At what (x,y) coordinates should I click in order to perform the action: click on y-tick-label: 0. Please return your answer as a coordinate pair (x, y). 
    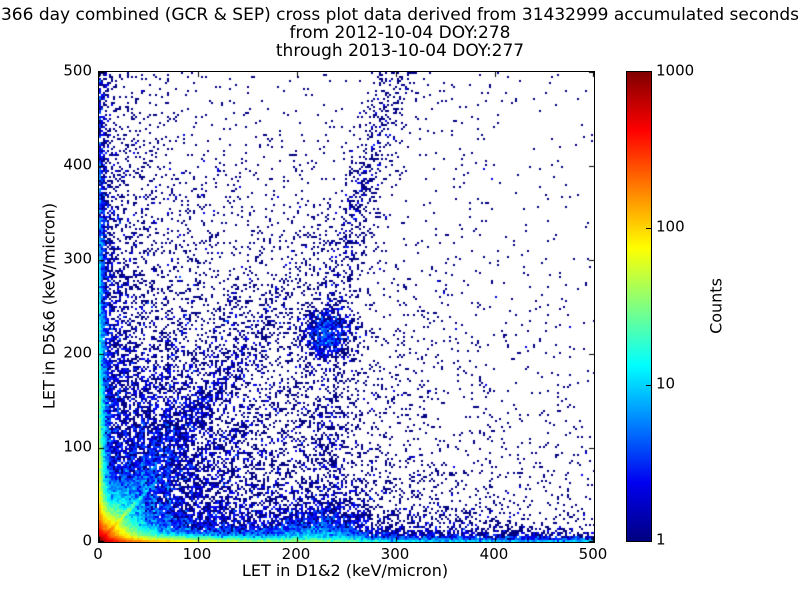
    Looking at the image, I should click on (87, 540).